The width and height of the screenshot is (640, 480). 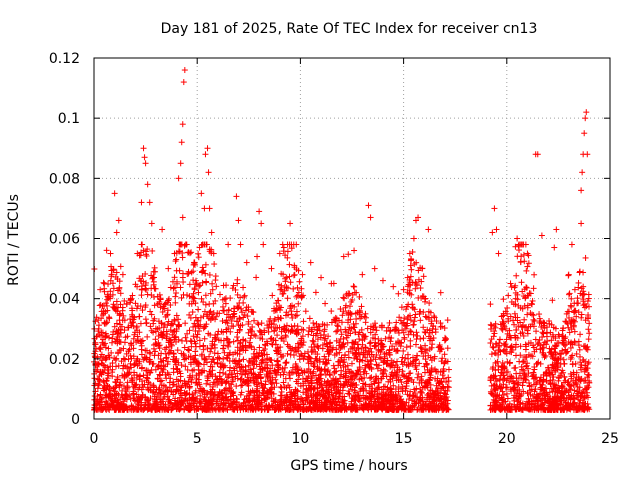 I want to click on x-tick-label: 10, so click(x=300, y=439).